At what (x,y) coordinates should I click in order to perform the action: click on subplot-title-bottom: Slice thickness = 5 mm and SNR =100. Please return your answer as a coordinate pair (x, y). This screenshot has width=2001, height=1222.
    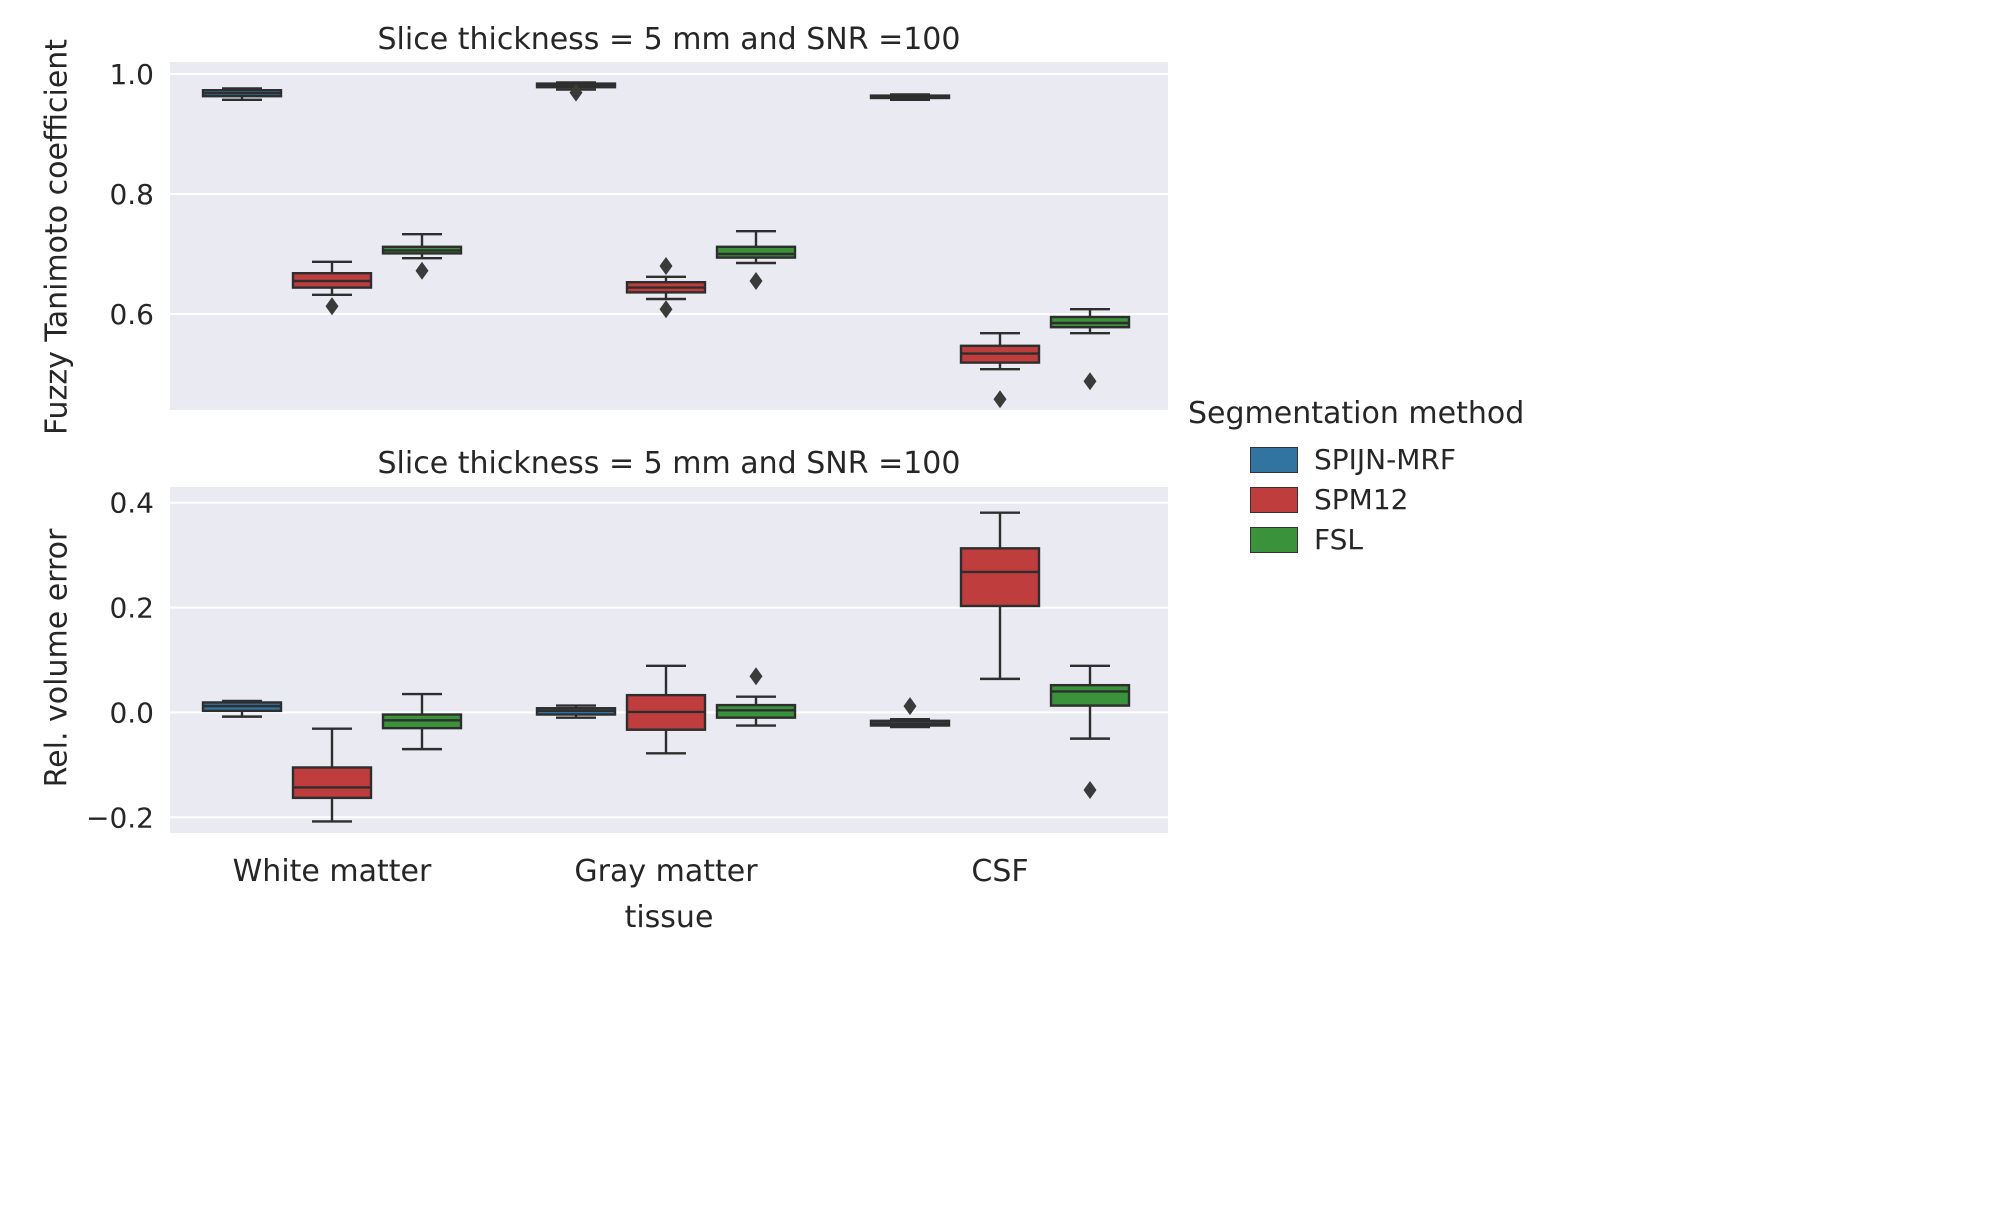
    Looking at the image, I should click on (669, 463).